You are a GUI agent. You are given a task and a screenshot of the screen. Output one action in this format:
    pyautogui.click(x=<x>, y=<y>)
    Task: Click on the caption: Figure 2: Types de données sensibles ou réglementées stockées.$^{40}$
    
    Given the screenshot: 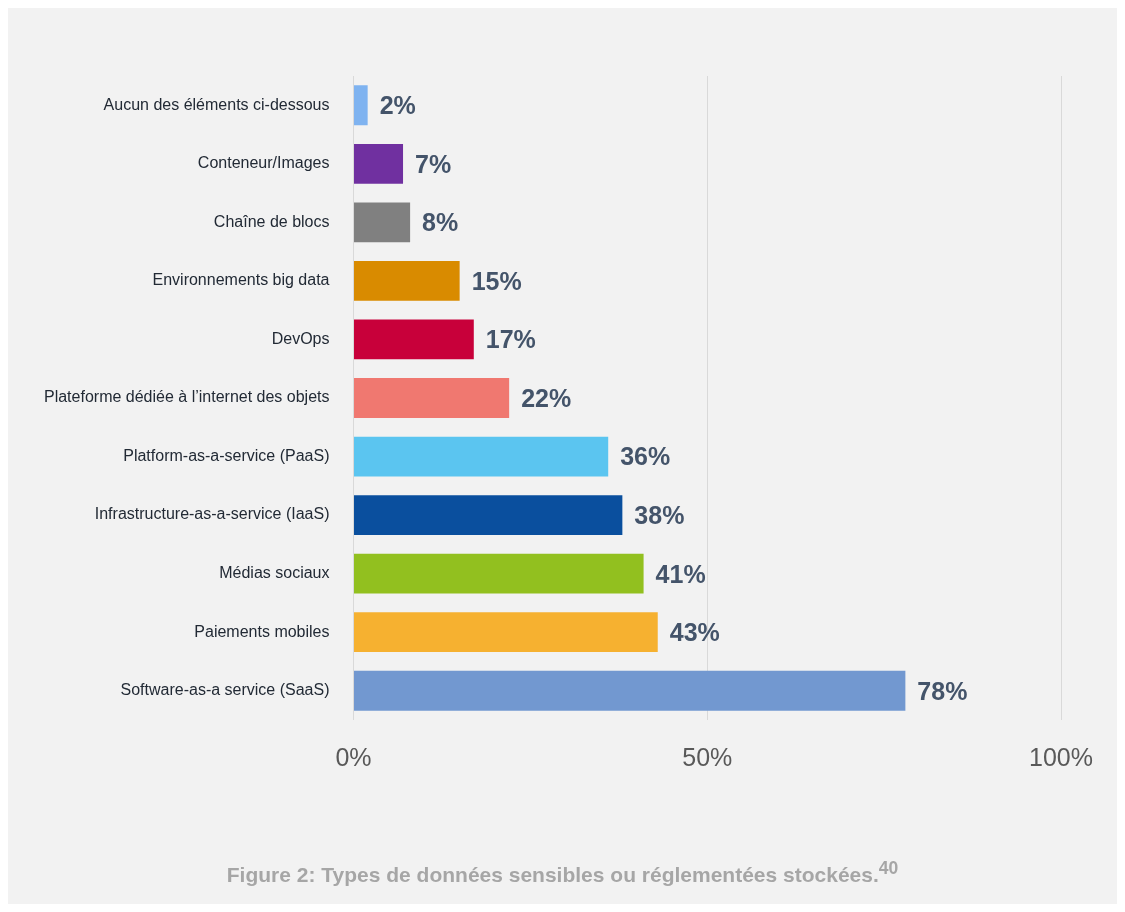 What is the action you would take?
    pyautogui.click(x=562, y=872)
    